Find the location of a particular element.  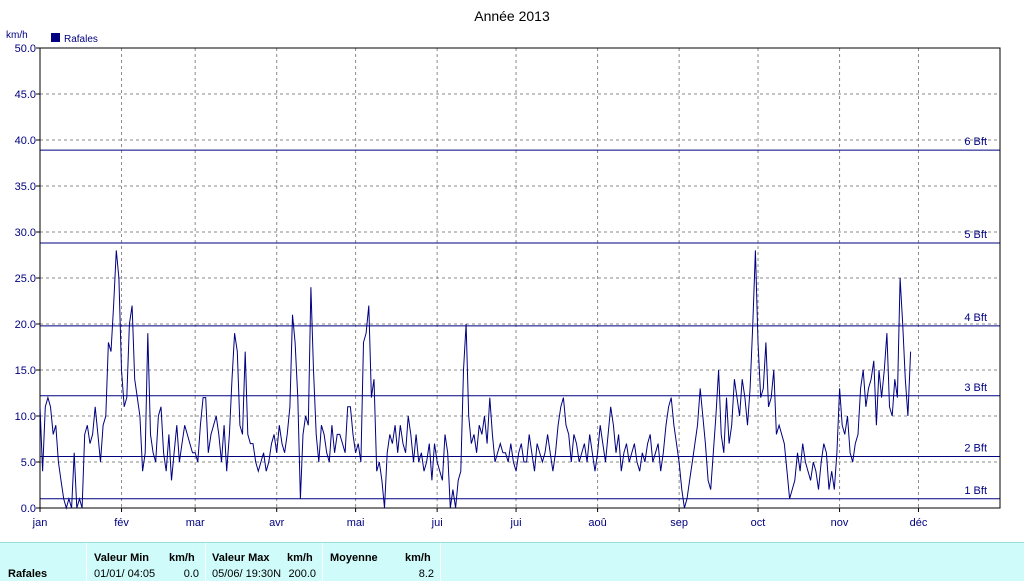

y-tick-label: 30.0 is located at coordinates (25, 233).